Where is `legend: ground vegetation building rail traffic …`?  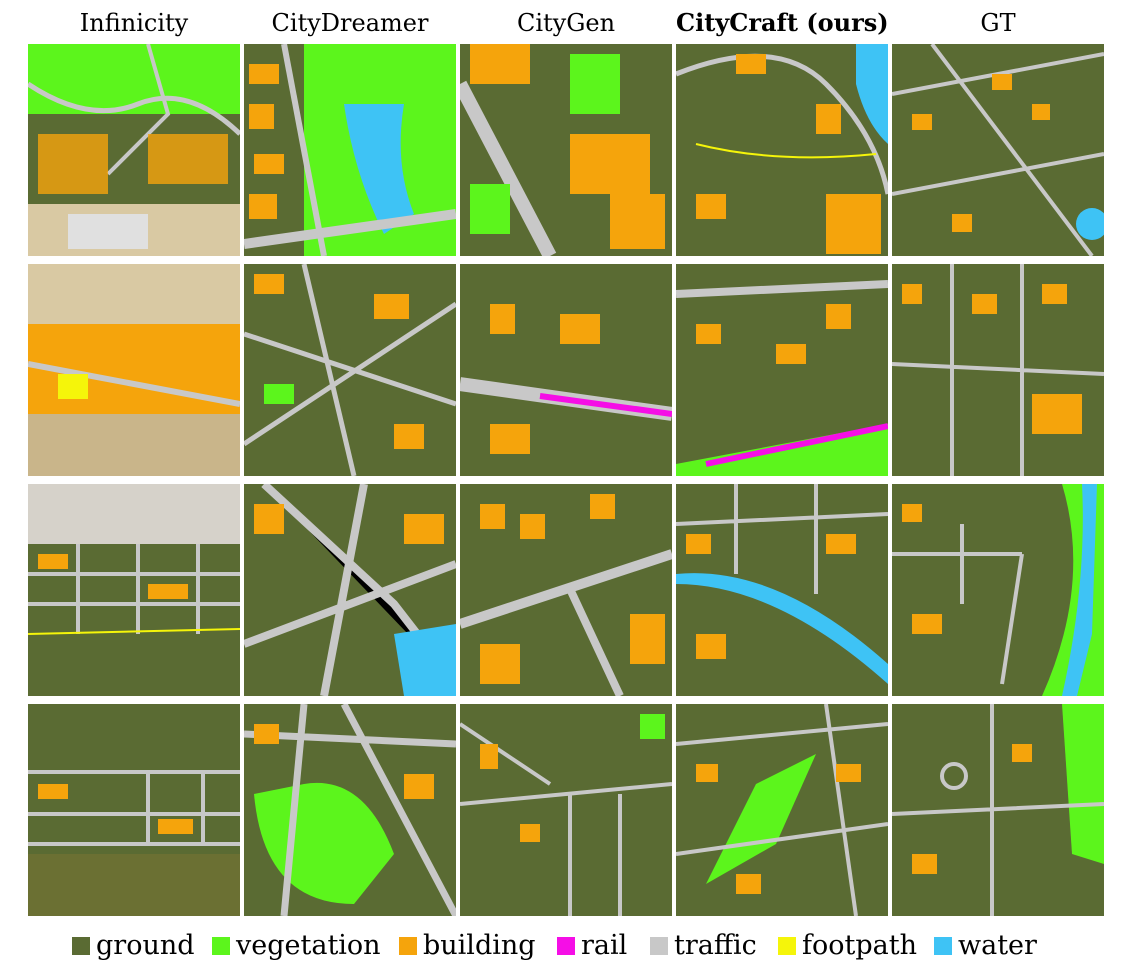
legend: ground vegetation building rail traffic … is located at coordinates (572, 946).